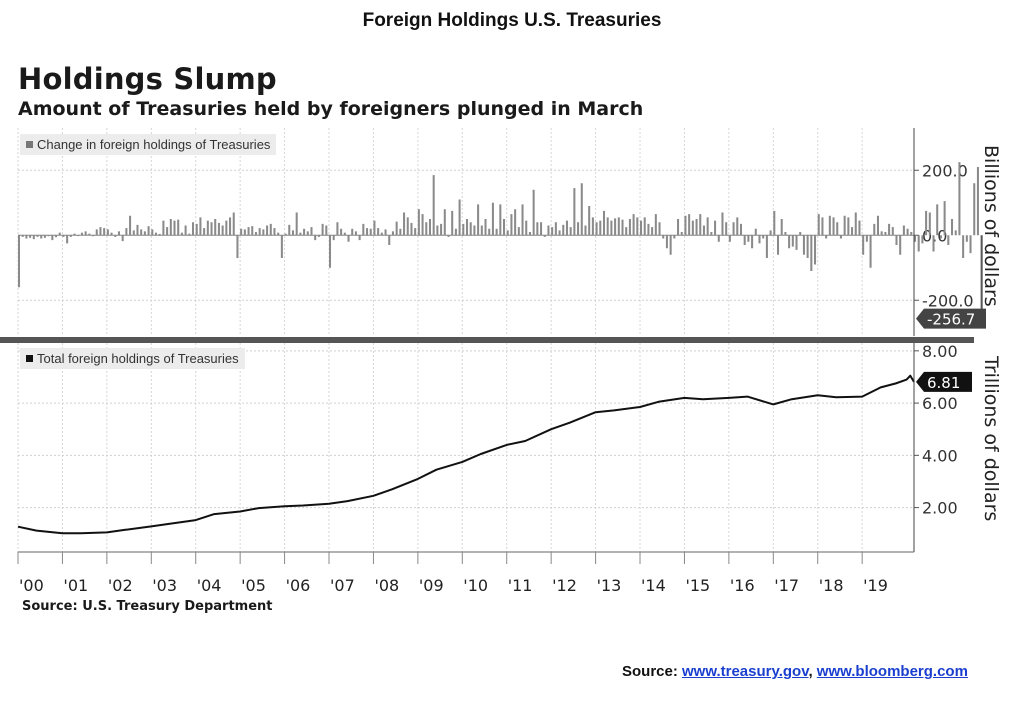  Describe the element at coordinates (164, 585) in the screenshot. I see `x-tick-label: '03` at that location.